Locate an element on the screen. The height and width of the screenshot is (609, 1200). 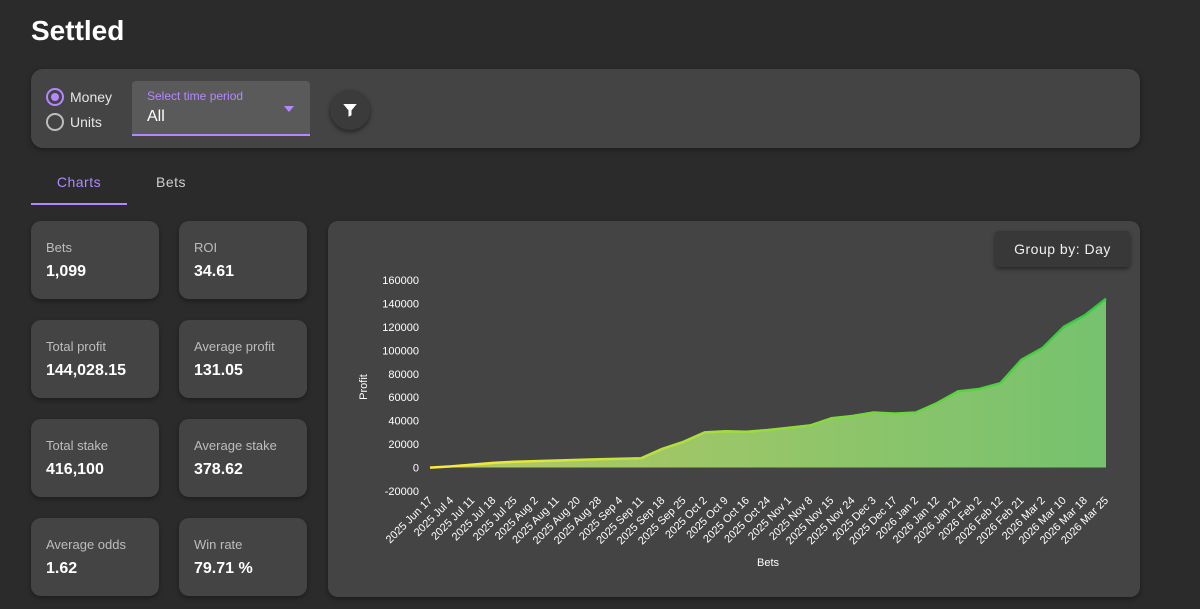
time-period-select-value: All is located at coordinates (156, 116).